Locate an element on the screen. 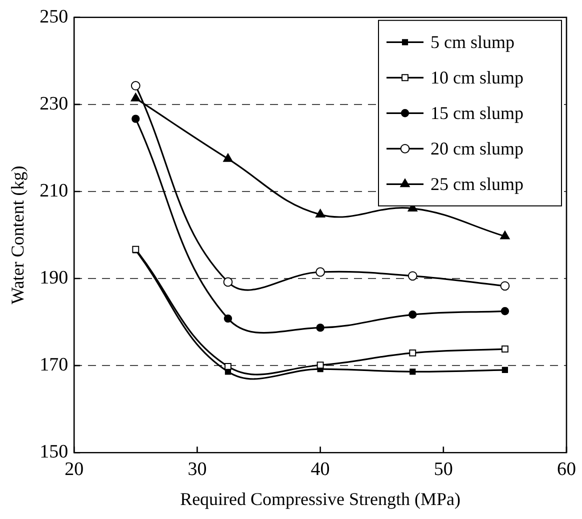 The image size is (582, 519). legend-label: 25 cm slump is located at coordinates (477, 184).